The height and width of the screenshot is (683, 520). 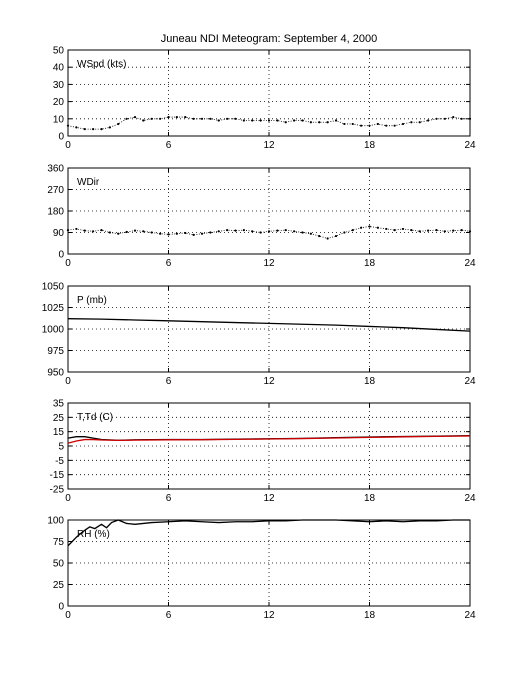 What do you see at coordinates (470, 498) in the screenshot?
I see `temp-dewpoint-xtick-label: 24` at bounding box center [470, 498].